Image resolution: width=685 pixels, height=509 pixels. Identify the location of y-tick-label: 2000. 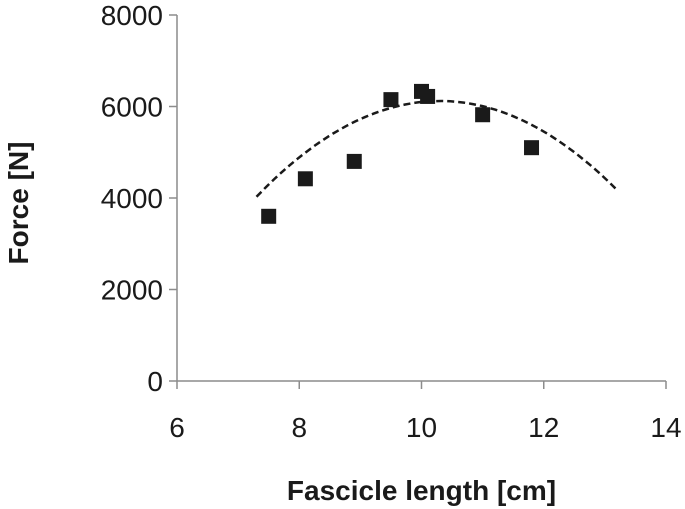
(132, 290).